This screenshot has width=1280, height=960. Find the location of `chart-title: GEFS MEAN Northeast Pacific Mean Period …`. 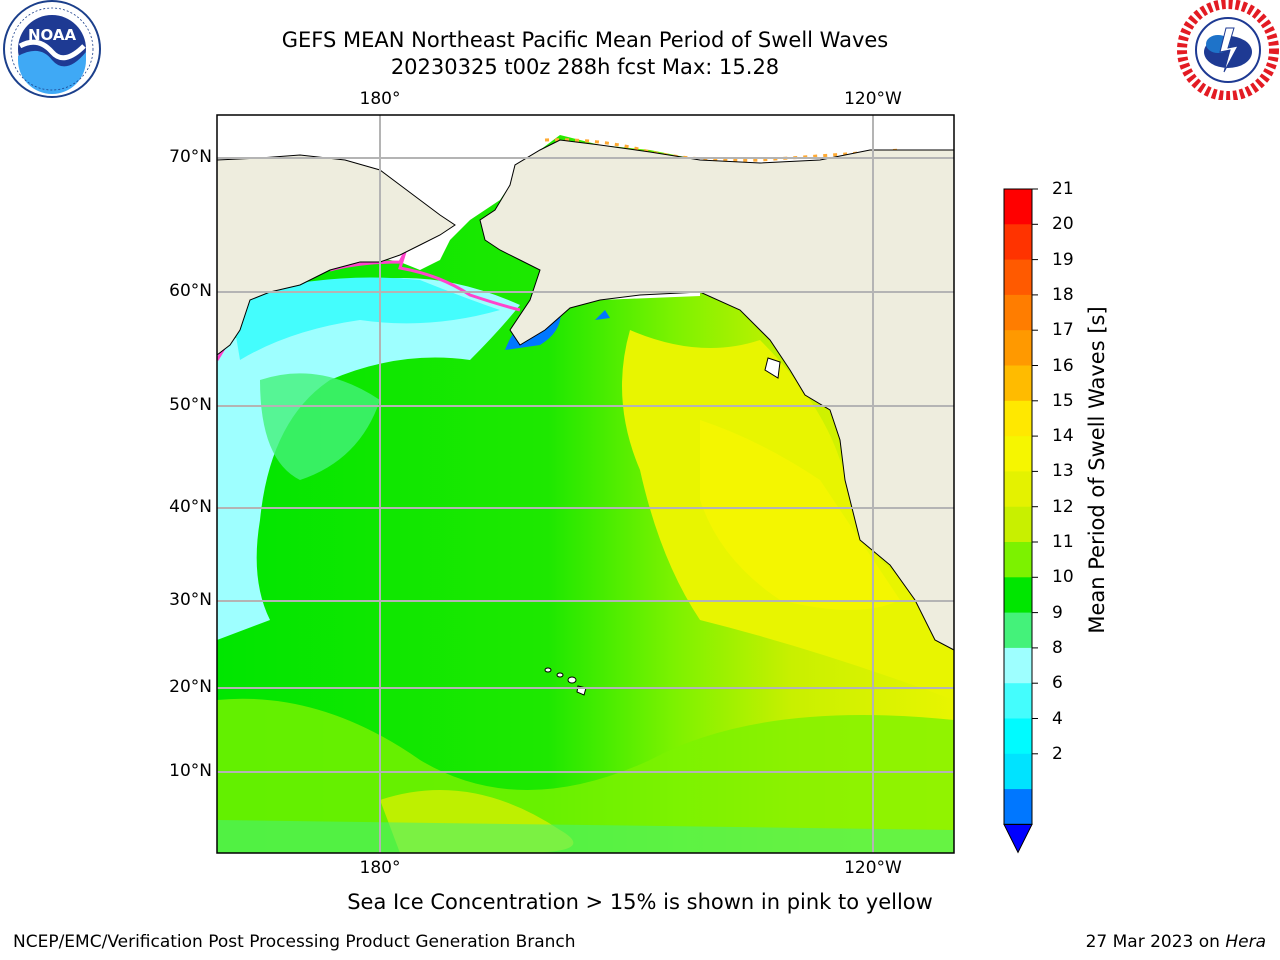

chart-title: GEFS MEAN Northeast Pacific Mean Period … is located at coordinates (585, 40).